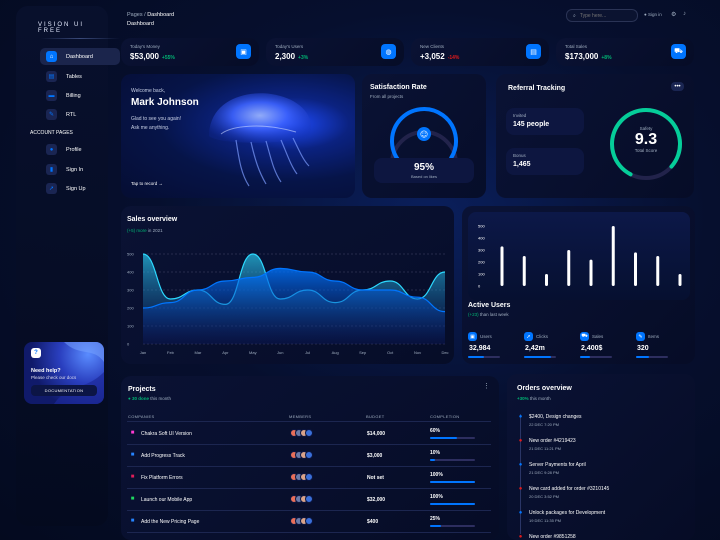 This screenshot has width=720, height=540. Describe the element at coordinates (557, 465) in the screenshot. I see `order-title: Server Payments for April` at that location.